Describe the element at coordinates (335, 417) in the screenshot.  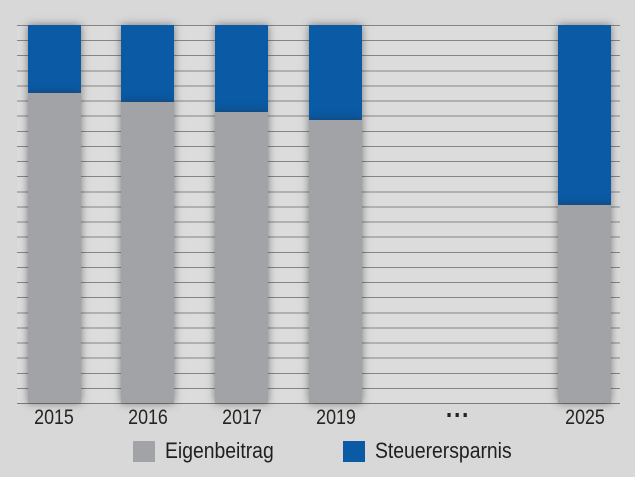
I see `x-axis-label-2019: 2019` at that location.